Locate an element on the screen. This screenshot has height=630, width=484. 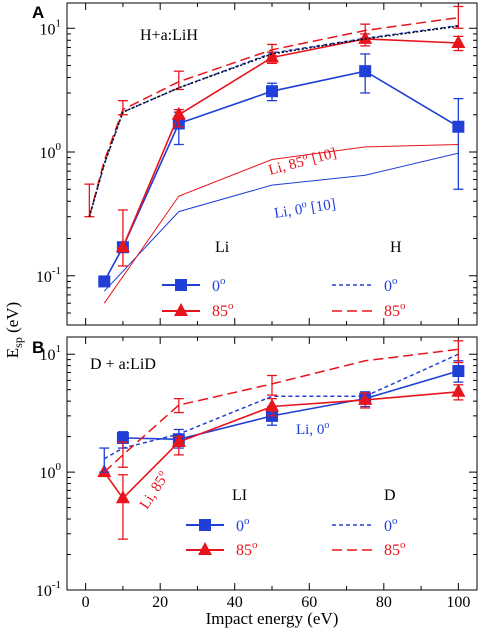
x-tick-label: 60 is located at coordinates (309, 602).